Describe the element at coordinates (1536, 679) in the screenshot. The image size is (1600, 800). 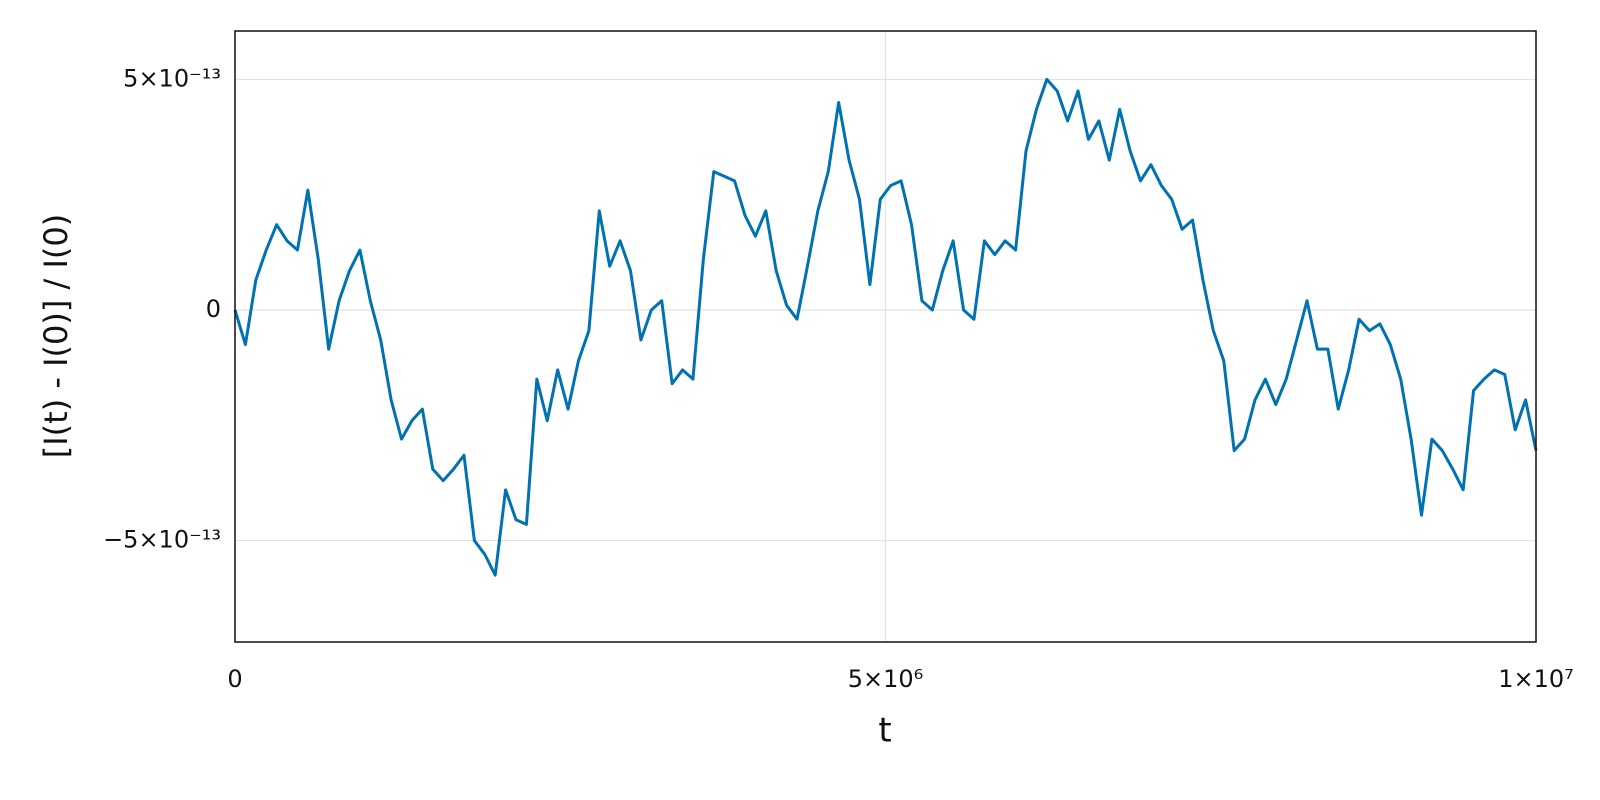
I see `x-tick-label: 1×10⁷` at that location.